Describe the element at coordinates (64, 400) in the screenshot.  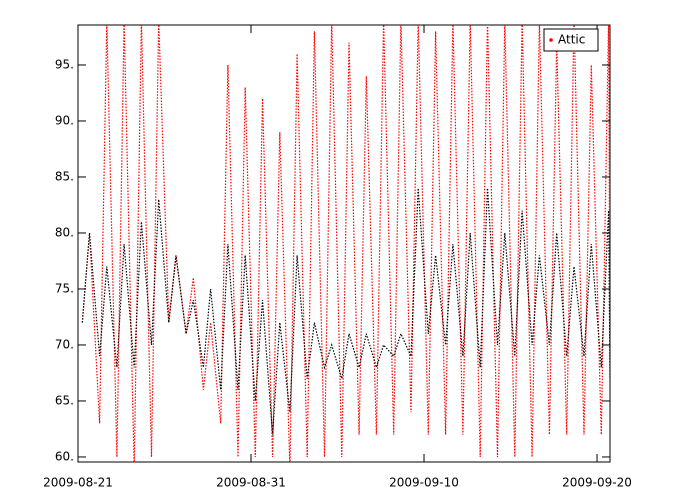
I see `y-tick-label: 65.` at that location.